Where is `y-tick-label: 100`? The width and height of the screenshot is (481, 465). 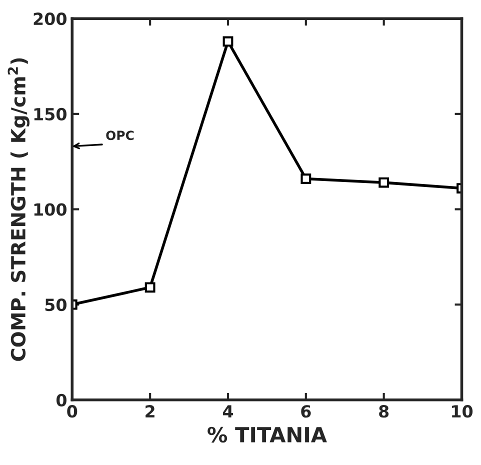
y-tick-label: 100 is located at coordinates (50, 209).